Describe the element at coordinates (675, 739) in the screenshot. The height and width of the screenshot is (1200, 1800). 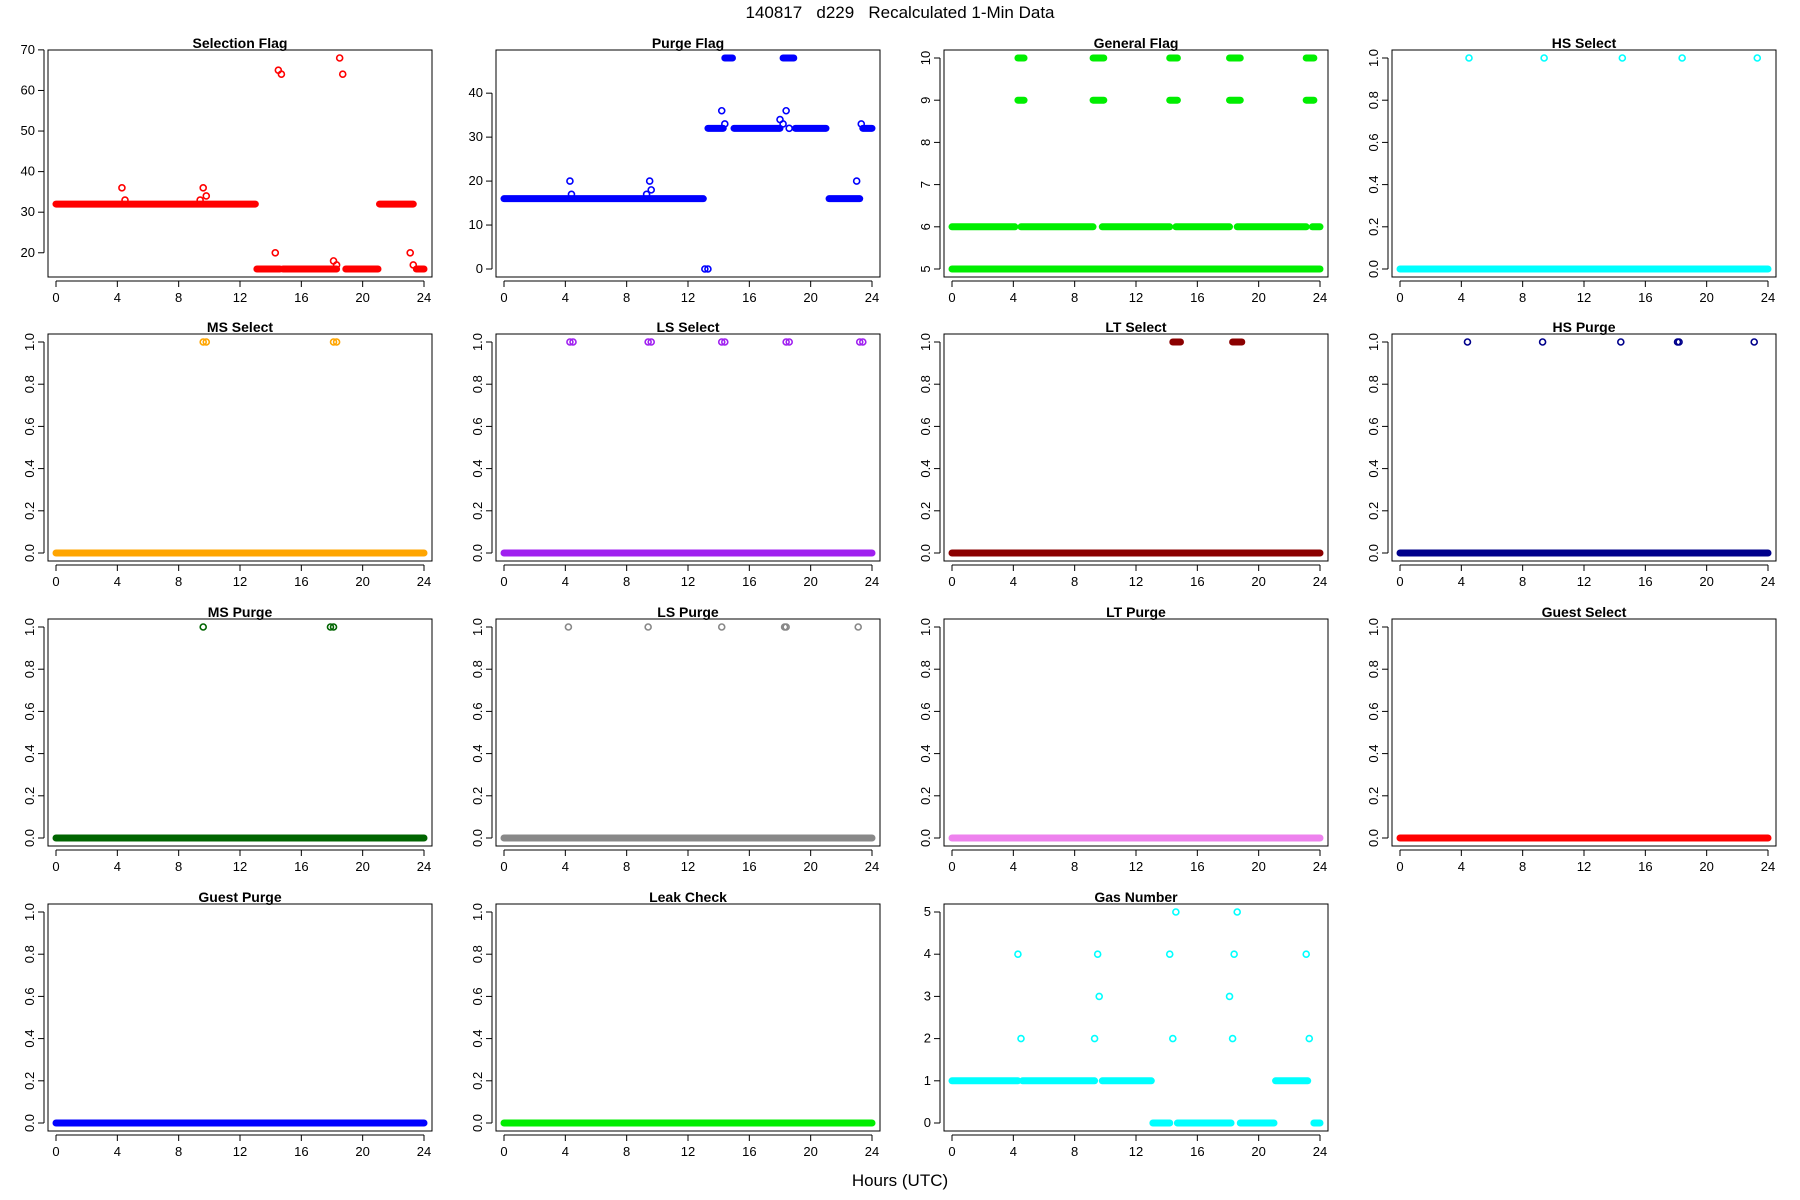
I see `panel-ls-purge: LS Purge 0 4 8 12 16 20 24 0.0 0.2 0.4 0.6 0.8 1.0` at that location.